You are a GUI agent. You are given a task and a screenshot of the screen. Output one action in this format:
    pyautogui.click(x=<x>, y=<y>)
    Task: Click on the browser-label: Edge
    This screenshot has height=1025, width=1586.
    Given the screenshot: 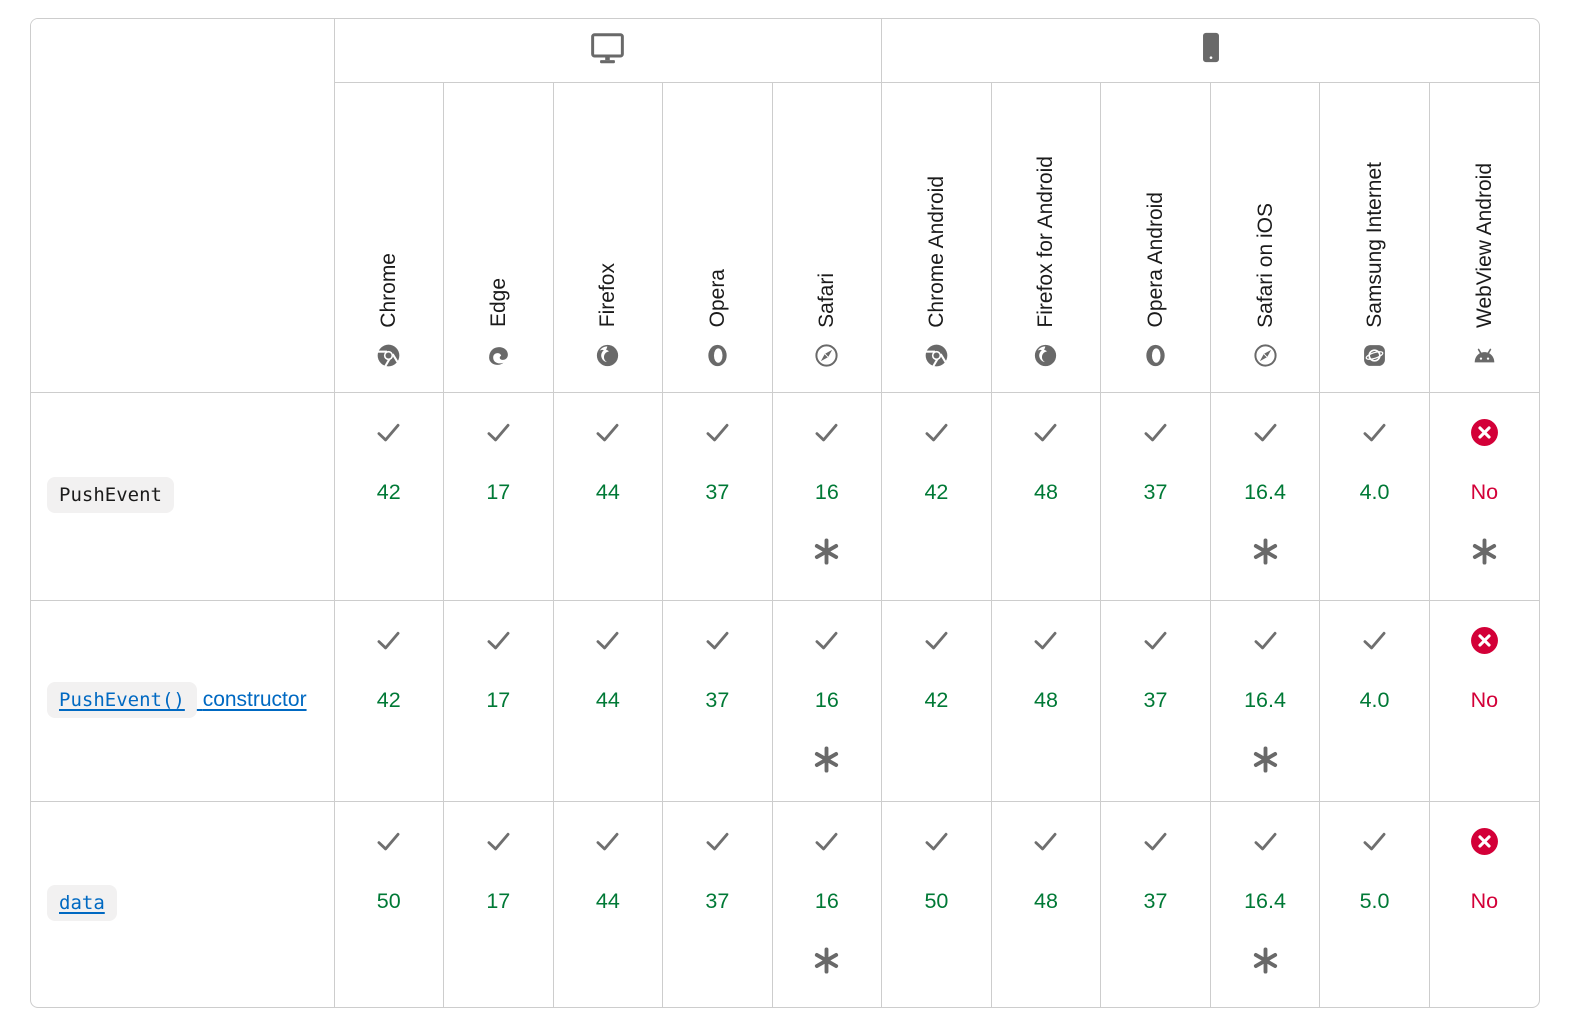 What is the action you would take?
    pyautogui.click(x=498, y=303)
    